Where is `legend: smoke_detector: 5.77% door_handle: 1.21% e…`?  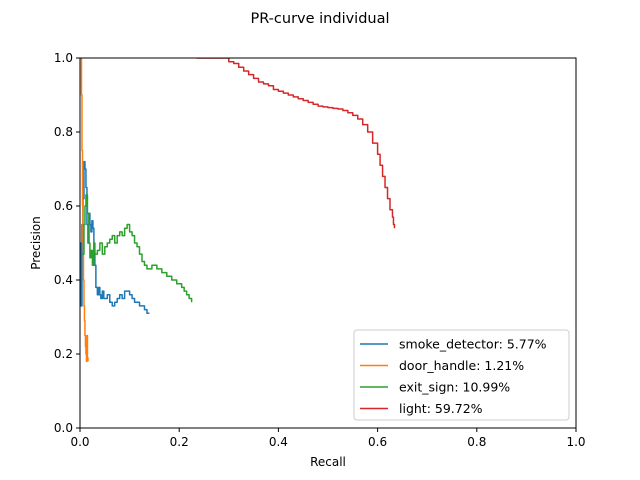 legend: smoke_detector: 5.77% door_handle: 1.21% e… is located at coordinates (461, 375).